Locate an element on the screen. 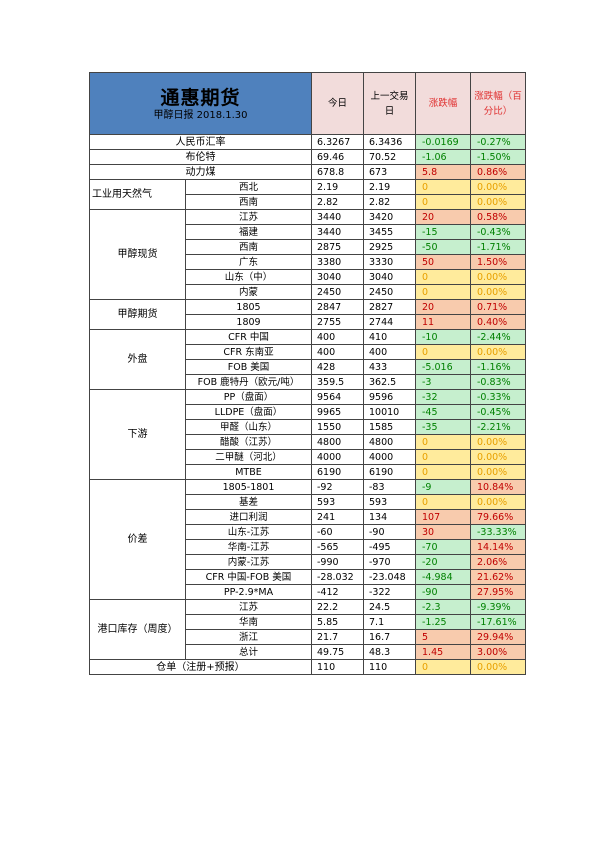 This screenshot has height=842, width=595. change-value: 20 is located at coordinates (443, 217).